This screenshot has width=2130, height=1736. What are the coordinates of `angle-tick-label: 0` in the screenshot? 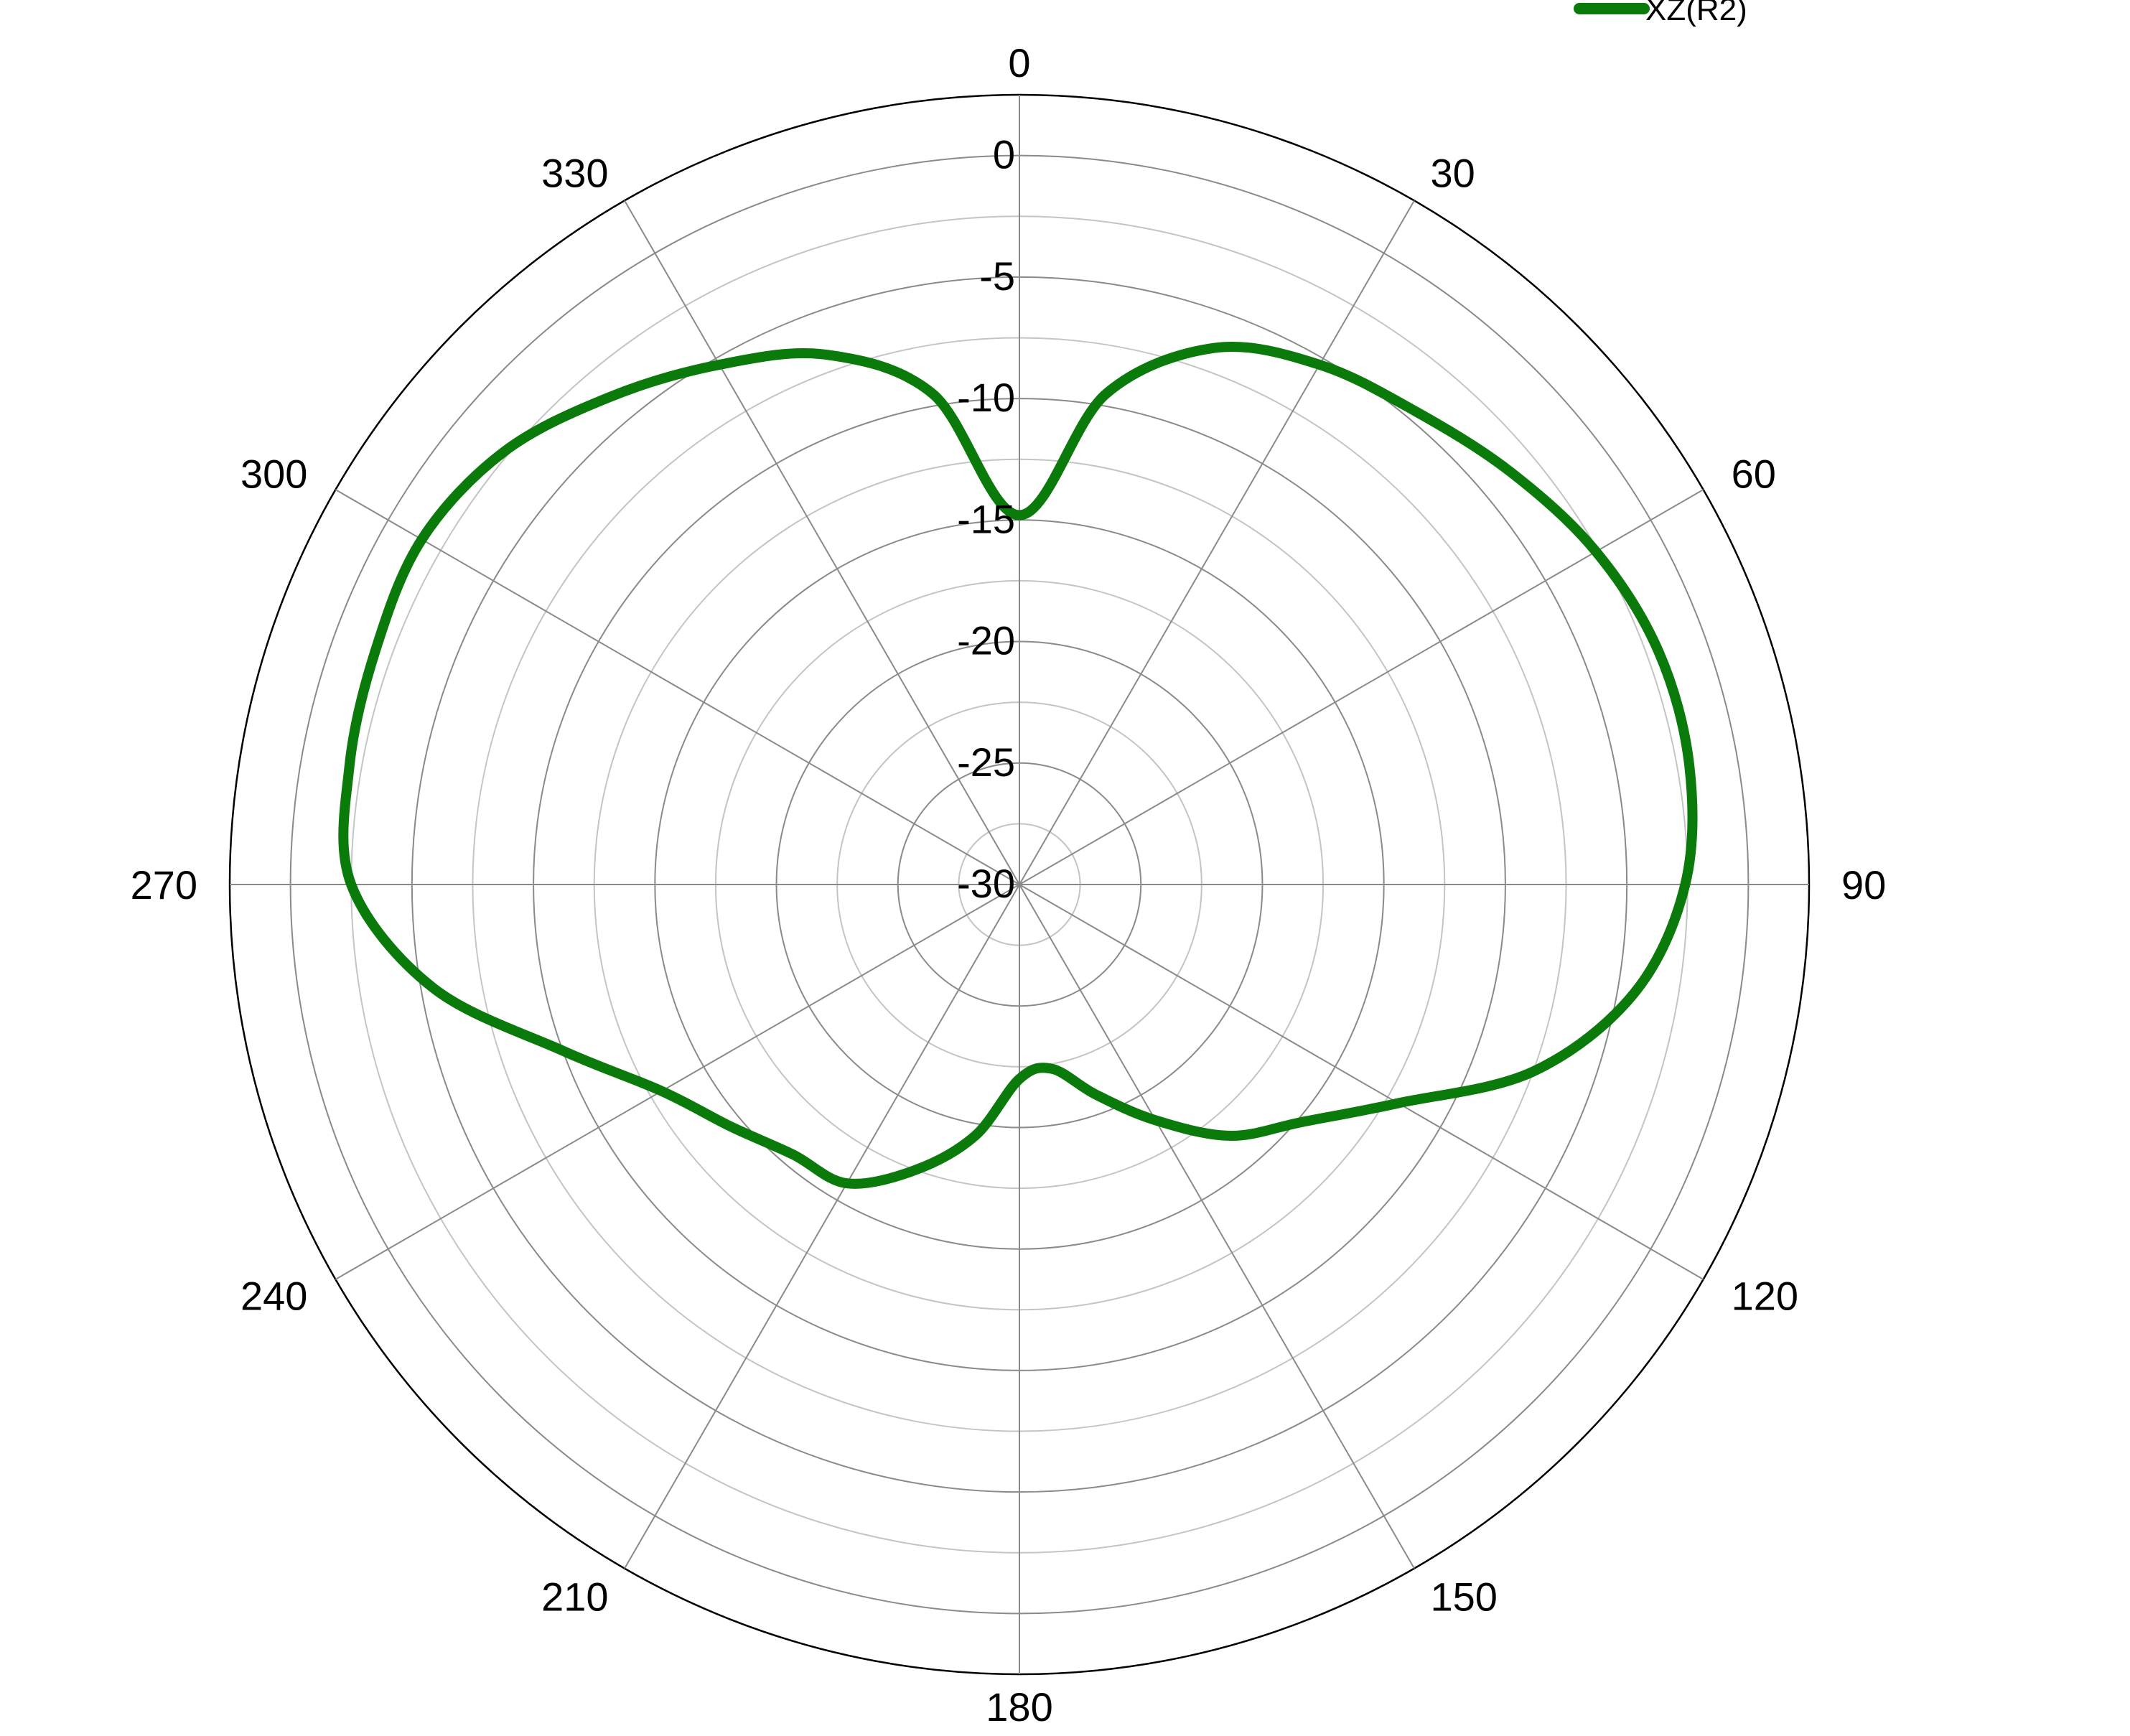 It's located at (1019, 62).